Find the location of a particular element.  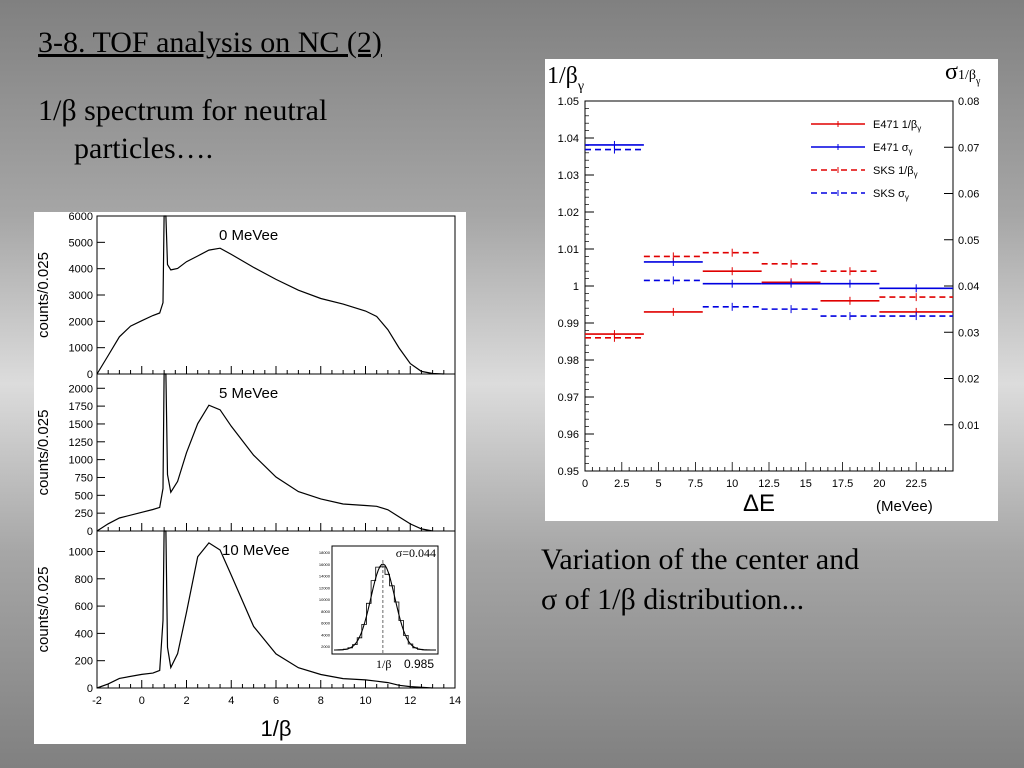

y-tick-label: 500 is located at coordinates (84, 496).